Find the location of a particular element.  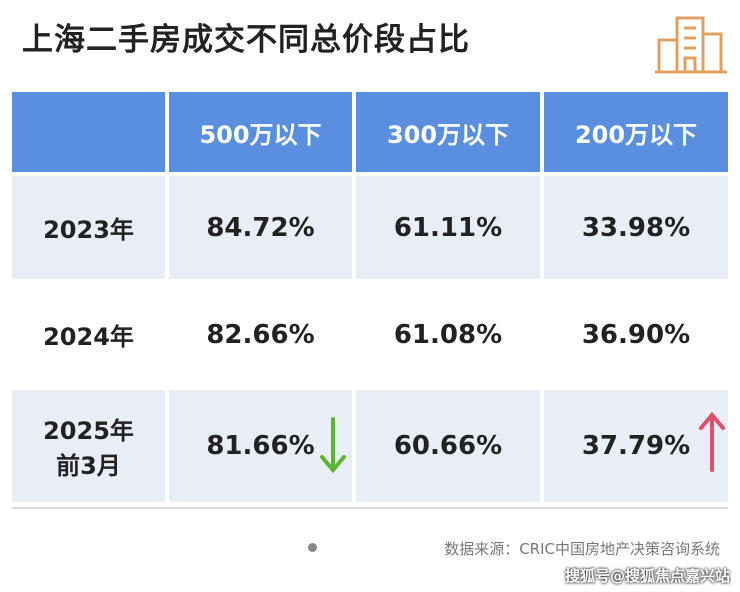

row-label: 2023年 is located at coordinates (88, 227).